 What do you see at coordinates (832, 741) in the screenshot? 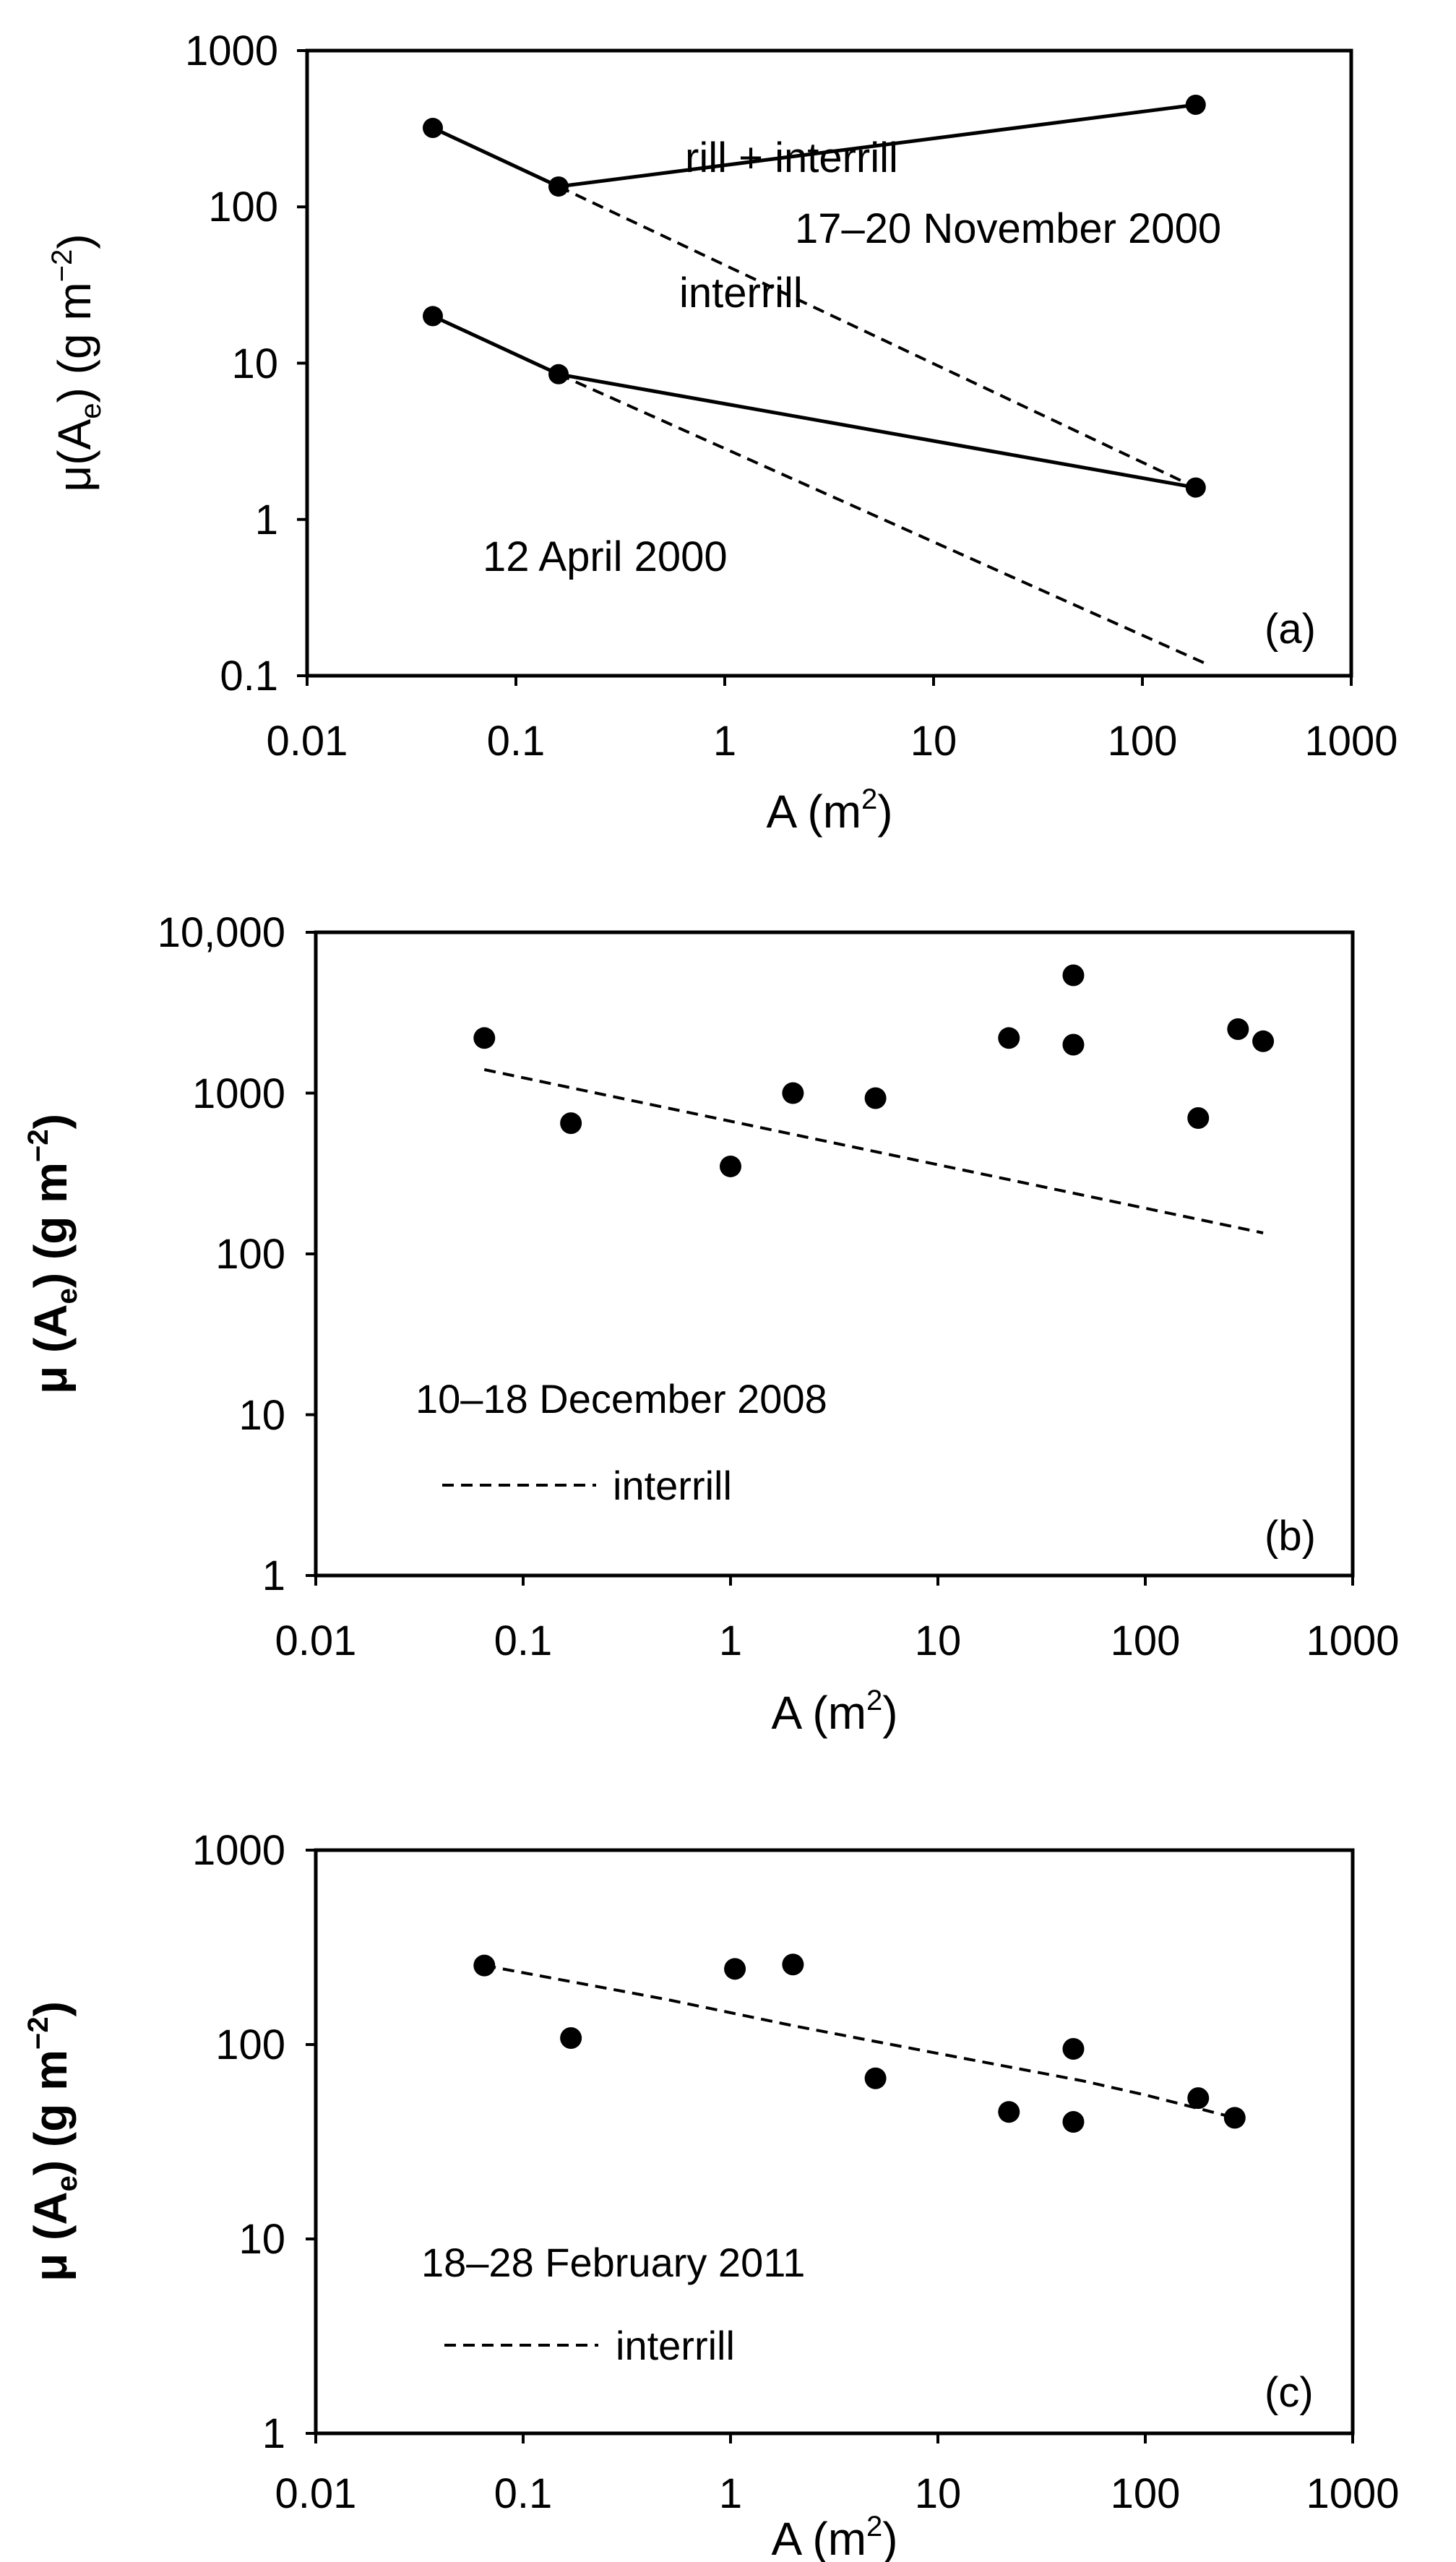
I see `panel-a-xticks: 0.01 0.1 1 10 100 1000` at bounding box center [832, 741].